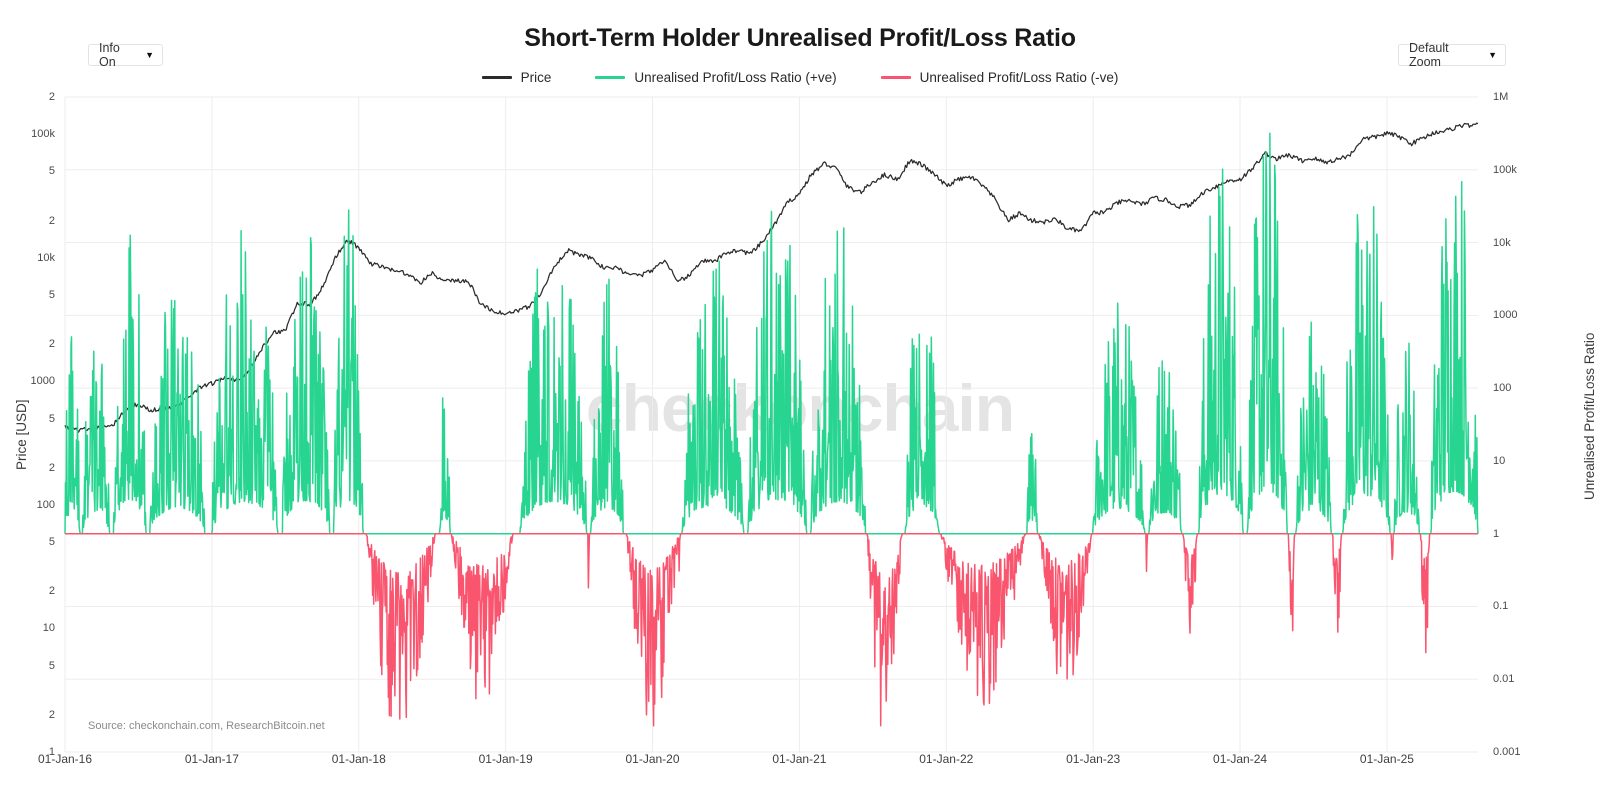 The image size is (1600, 804). Describe the element at coordinates (1429, 55) in the screenshot. I see `zoom-dropdown-label: Default Zoom` at that location.